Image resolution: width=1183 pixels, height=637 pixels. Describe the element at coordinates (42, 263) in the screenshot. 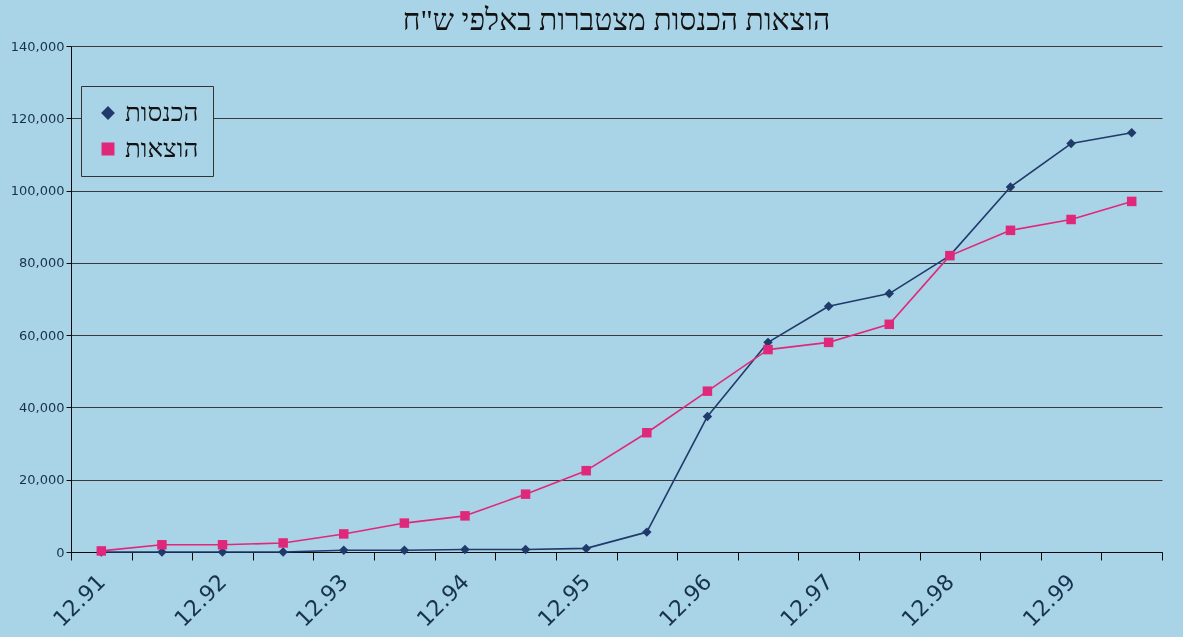

I see `y-tick-label: 80,000` at that location.